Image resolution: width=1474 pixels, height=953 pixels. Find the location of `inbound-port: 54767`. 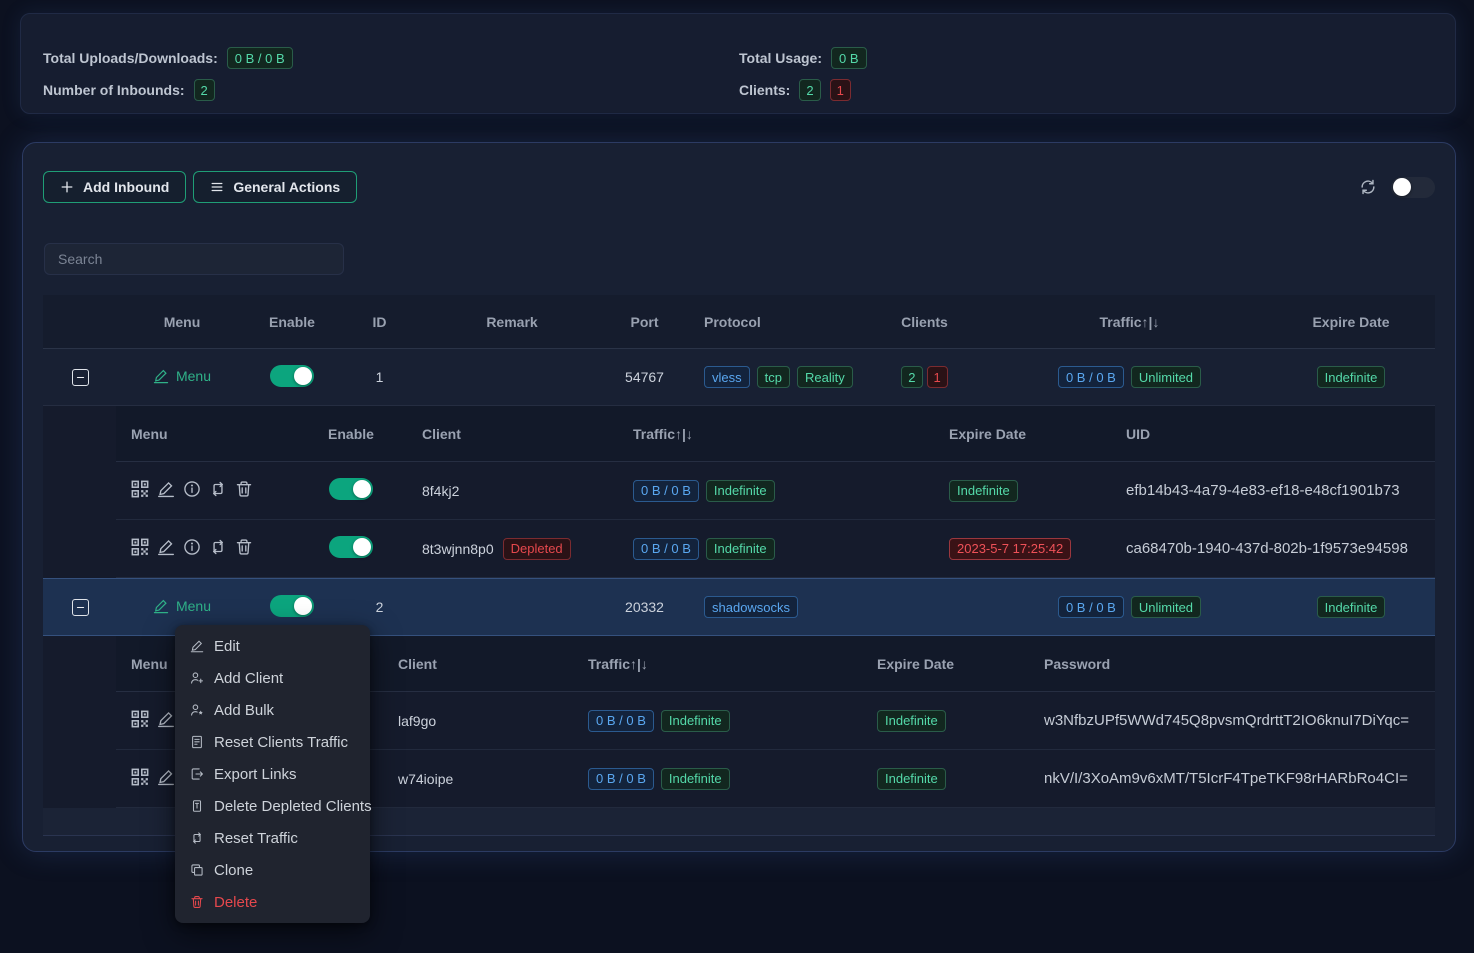

inbound-port: 54767 is located at coordinates (644, 377).